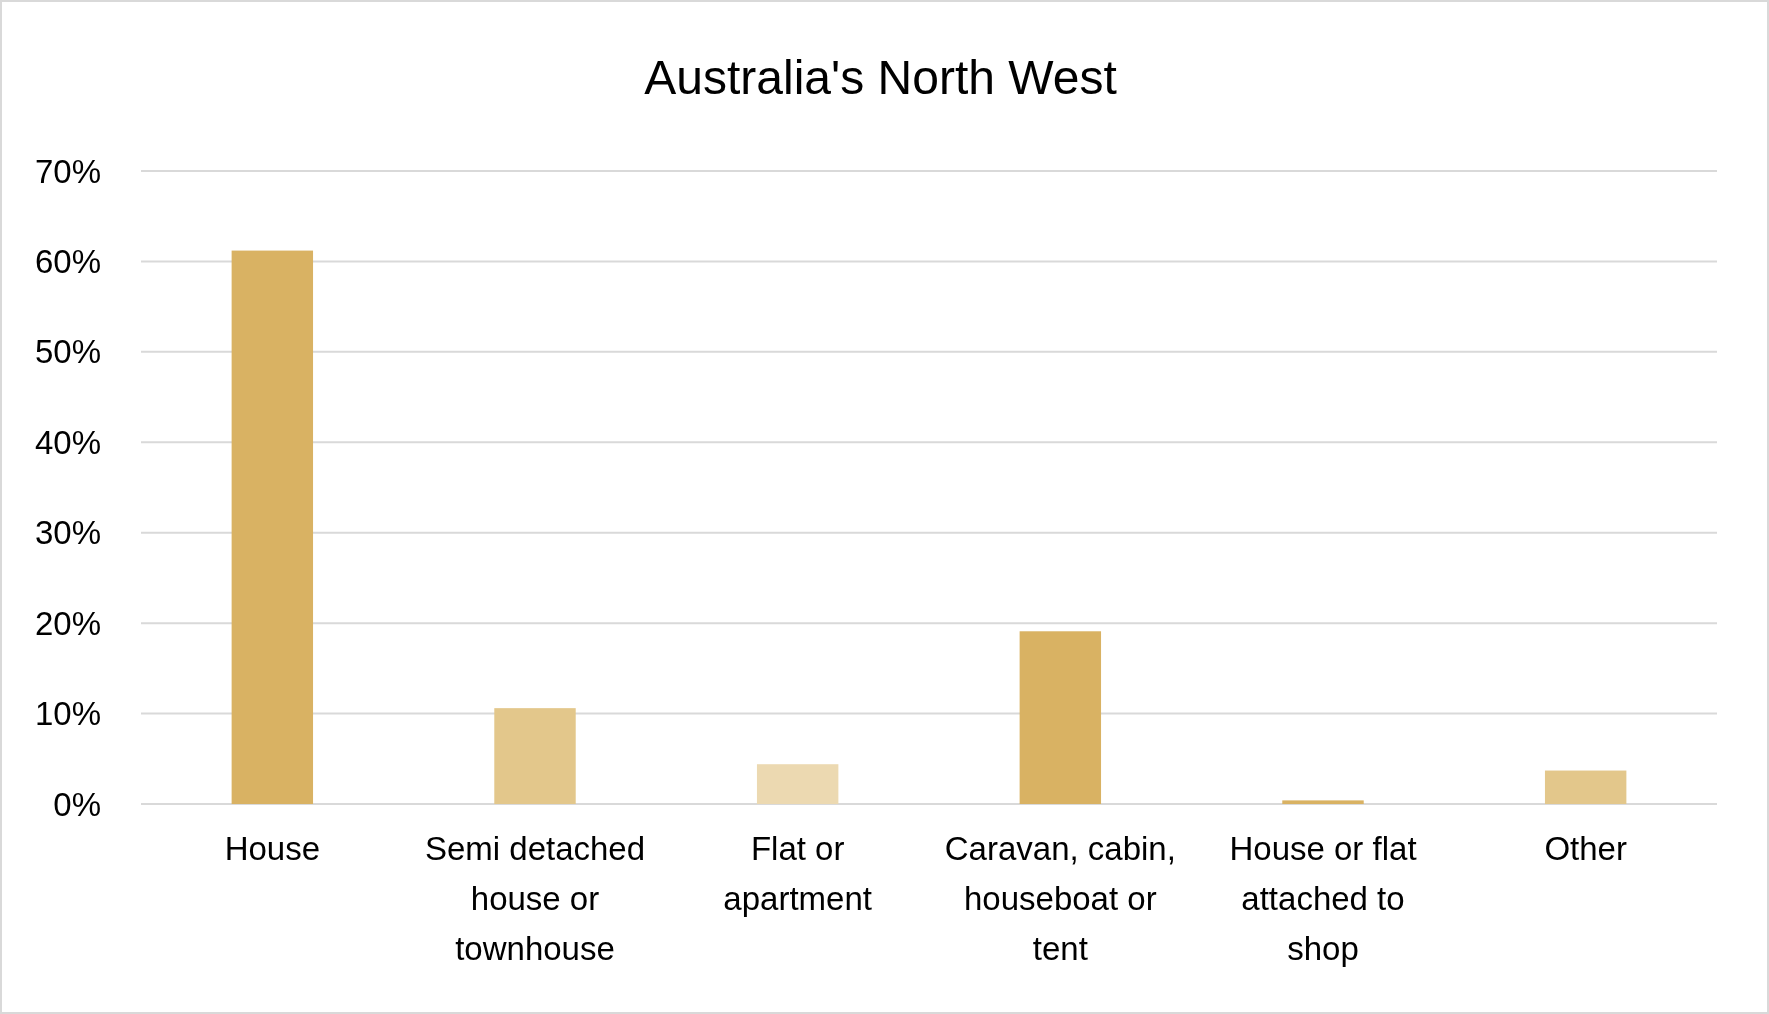 The height and width of the screenshot is (1014, 1769). I want to click on x-tick-label: Caravan, cabin, houseboat or tent, so click(1060, 898).